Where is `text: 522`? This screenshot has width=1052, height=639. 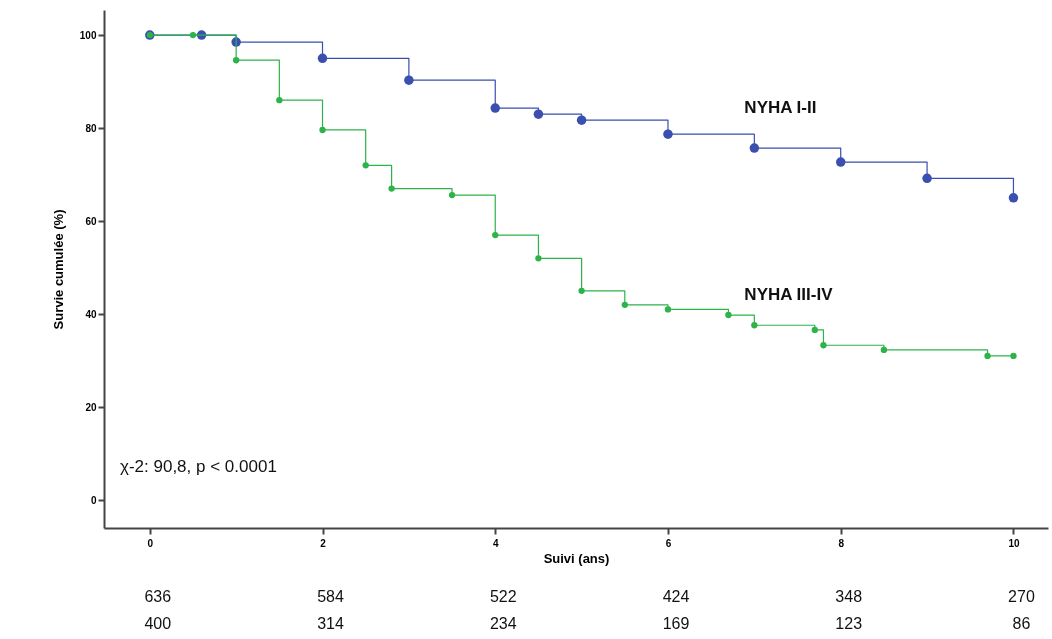
text: 522 is located at coordinates (503, 596).